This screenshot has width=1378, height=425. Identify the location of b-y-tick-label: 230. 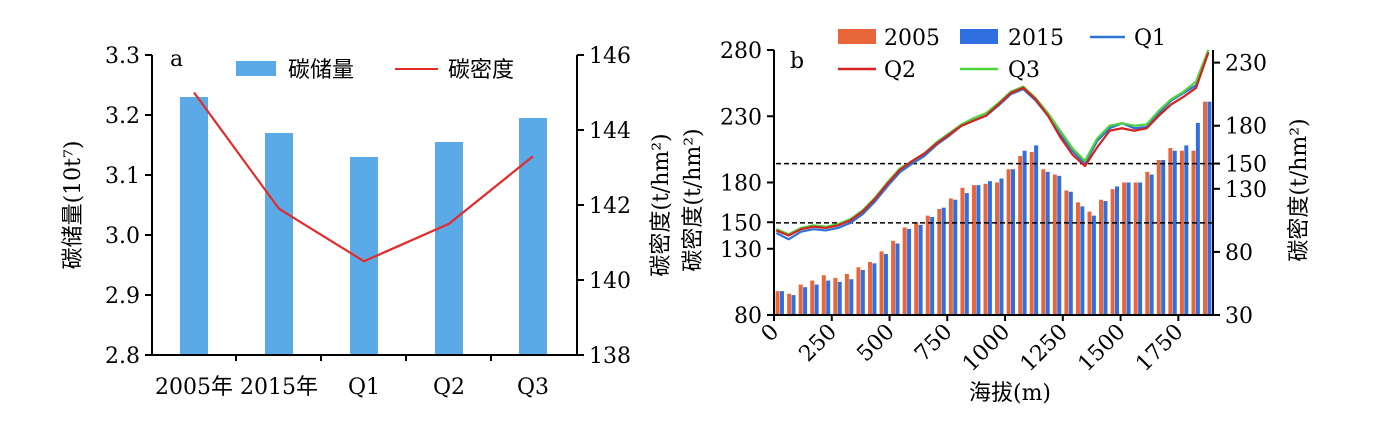
(741, 117).